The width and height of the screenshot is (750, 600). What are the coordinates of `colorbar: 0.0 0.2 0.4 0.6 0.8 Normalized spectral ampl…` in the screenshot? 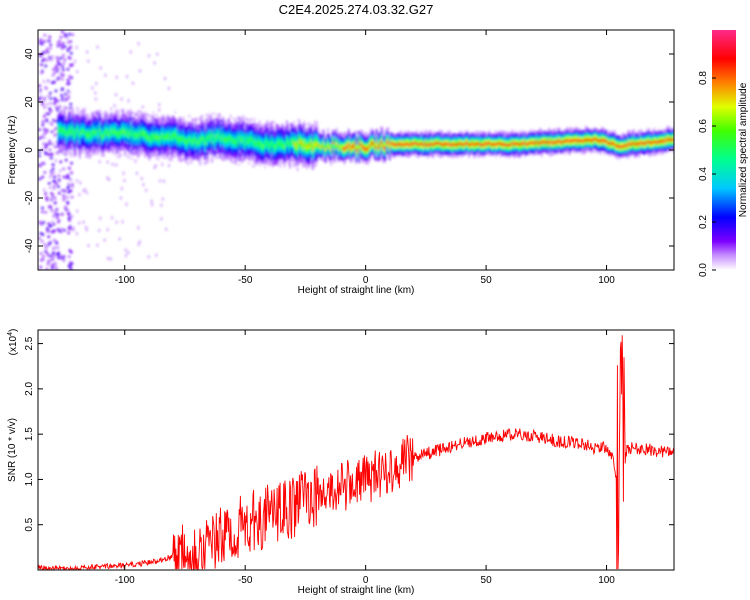 It's located at (723, 153).